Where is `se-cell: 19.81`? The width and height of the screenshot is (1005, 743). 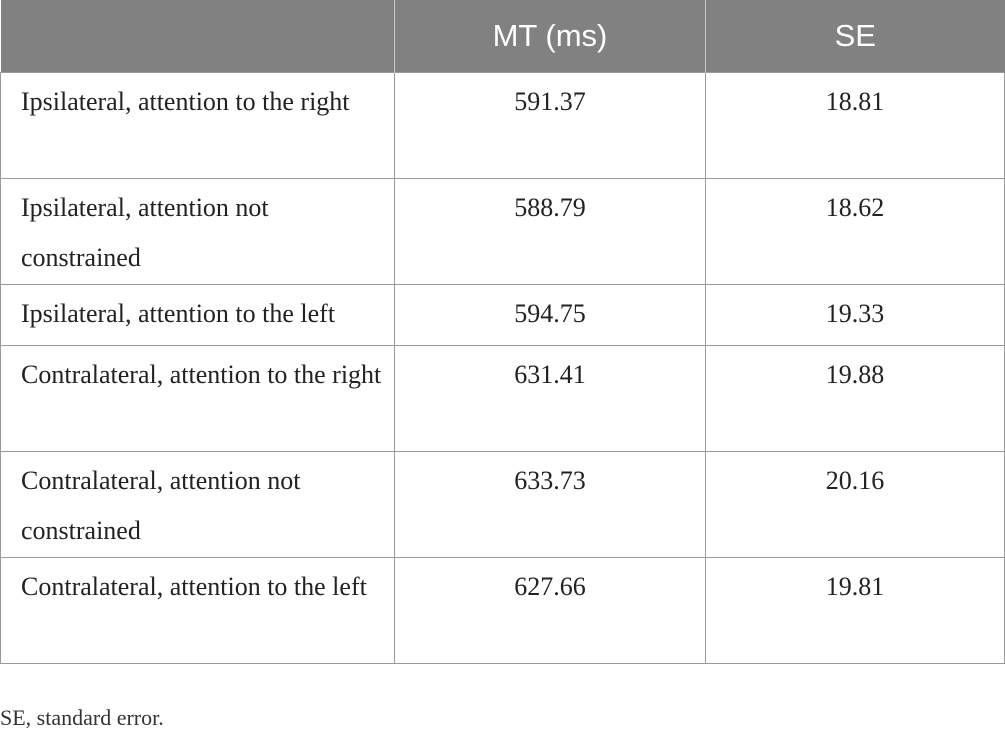 se-cell: 19.81 is located at coordinates (855, 610).